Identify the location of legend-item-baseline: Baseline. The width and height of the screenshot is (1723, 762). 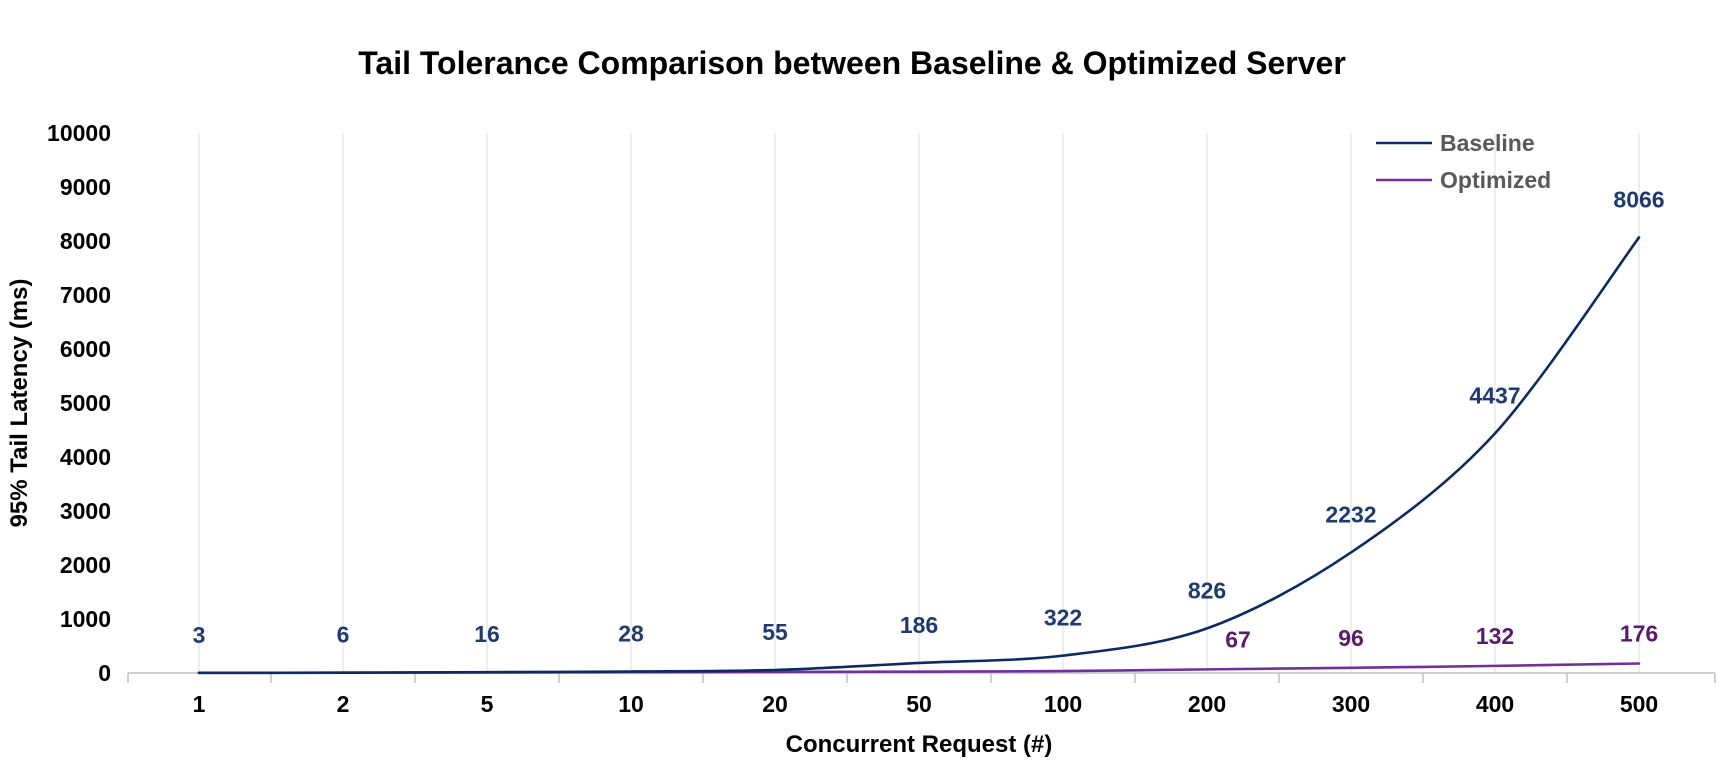
(1455, 143).